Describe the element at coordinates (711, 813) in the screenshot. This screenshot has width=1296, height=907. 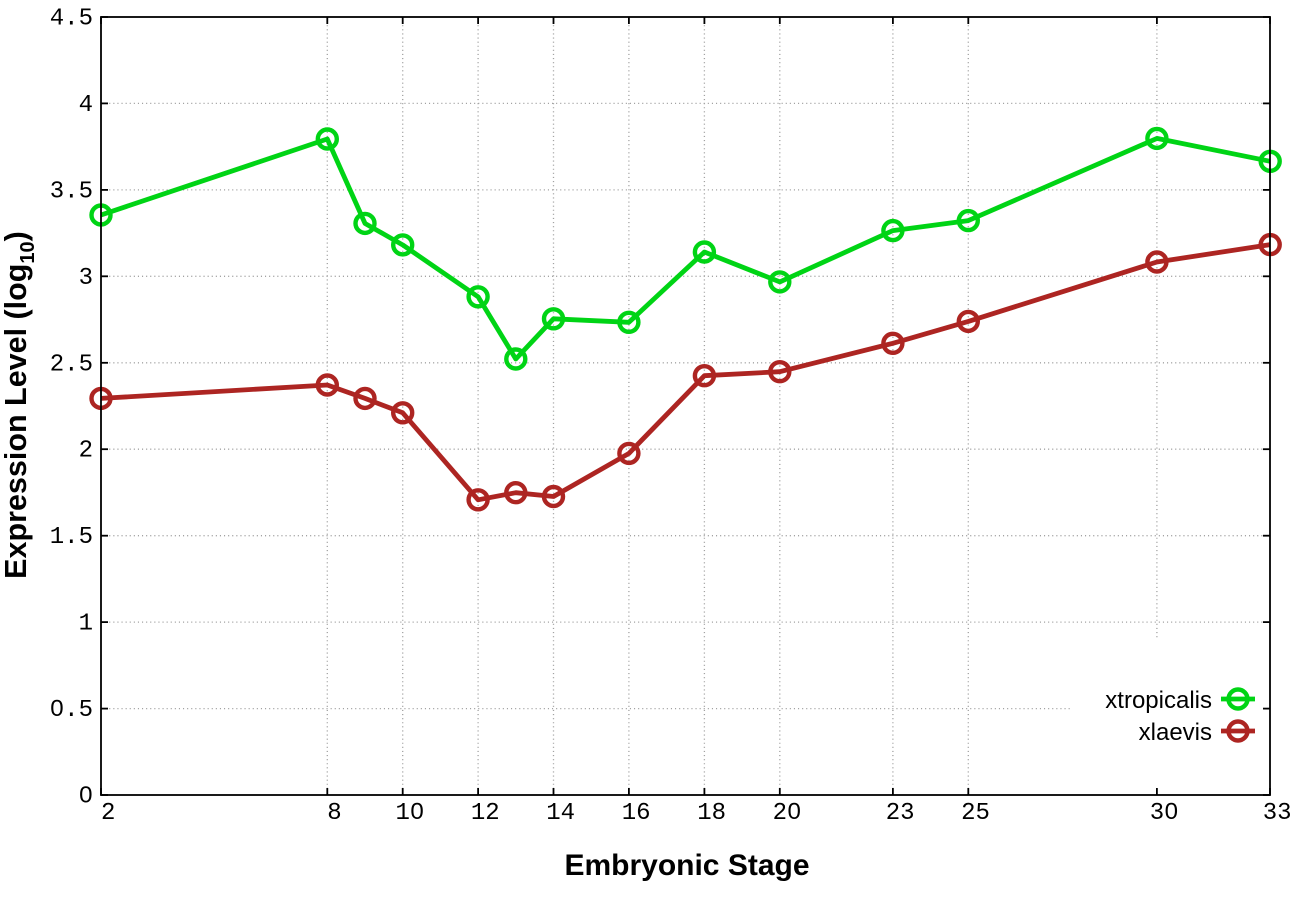
I see `svg-text: 18` at that location.